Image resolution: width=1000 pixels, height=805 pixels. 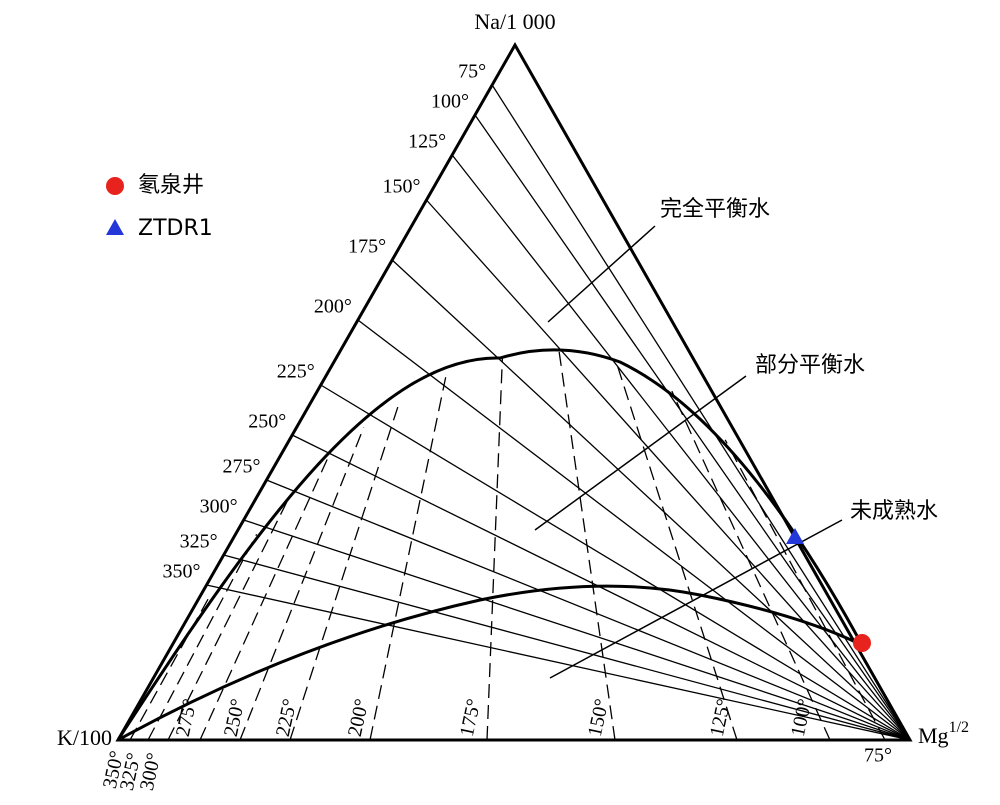 What do you see at coordinates (286, 718) in the screenshot?
I see `k-mg-isotherm-label: 225°` at bounding box center [286, 718].